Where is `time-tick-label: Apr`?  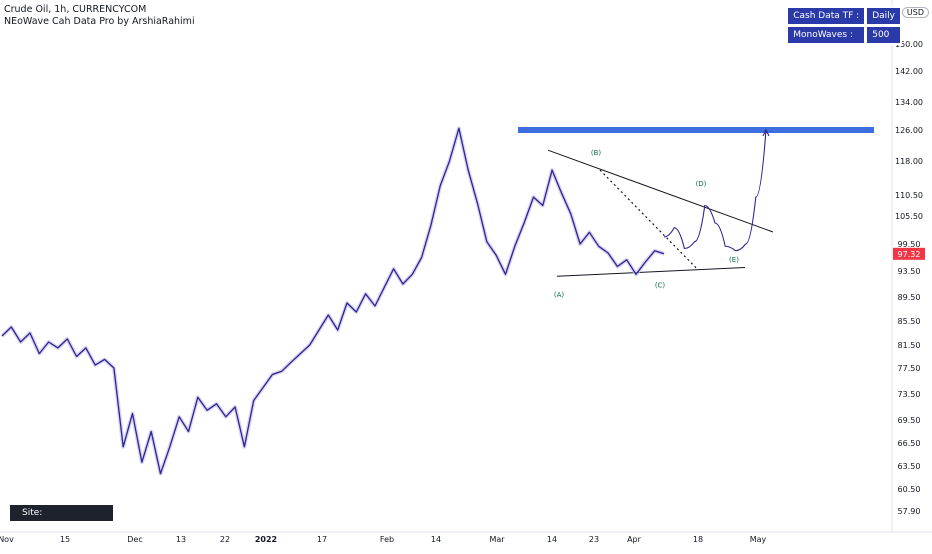
time-tick-label: Apr is located at coordinates (634, 539).